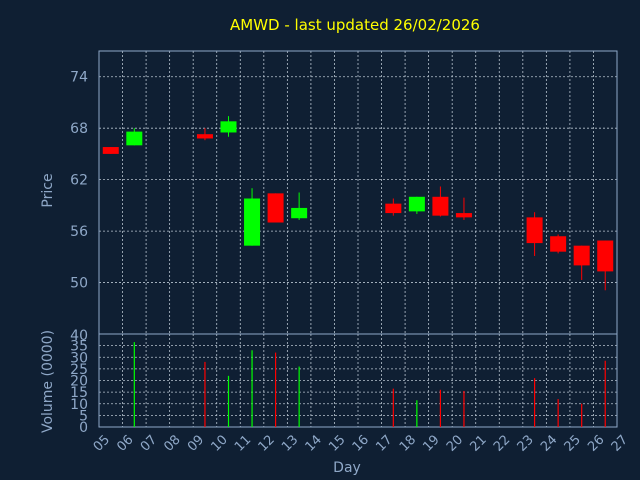 The height and width of the screenshot is (480, 640). I want to click on x-tick-label: 06, so click(125, 443).